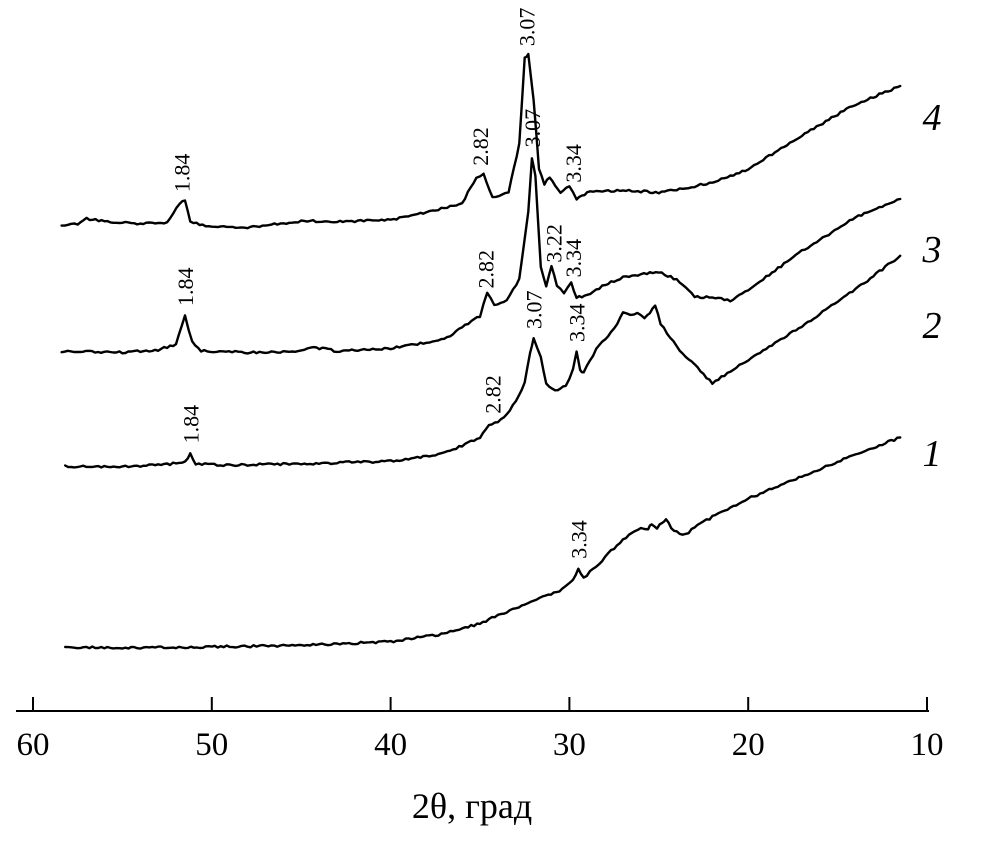 This screenshot has height=859, width=1004. Describe the element at coordinates (390, 745) in the screenshot. I see `x-tick-label: 40` at that location.